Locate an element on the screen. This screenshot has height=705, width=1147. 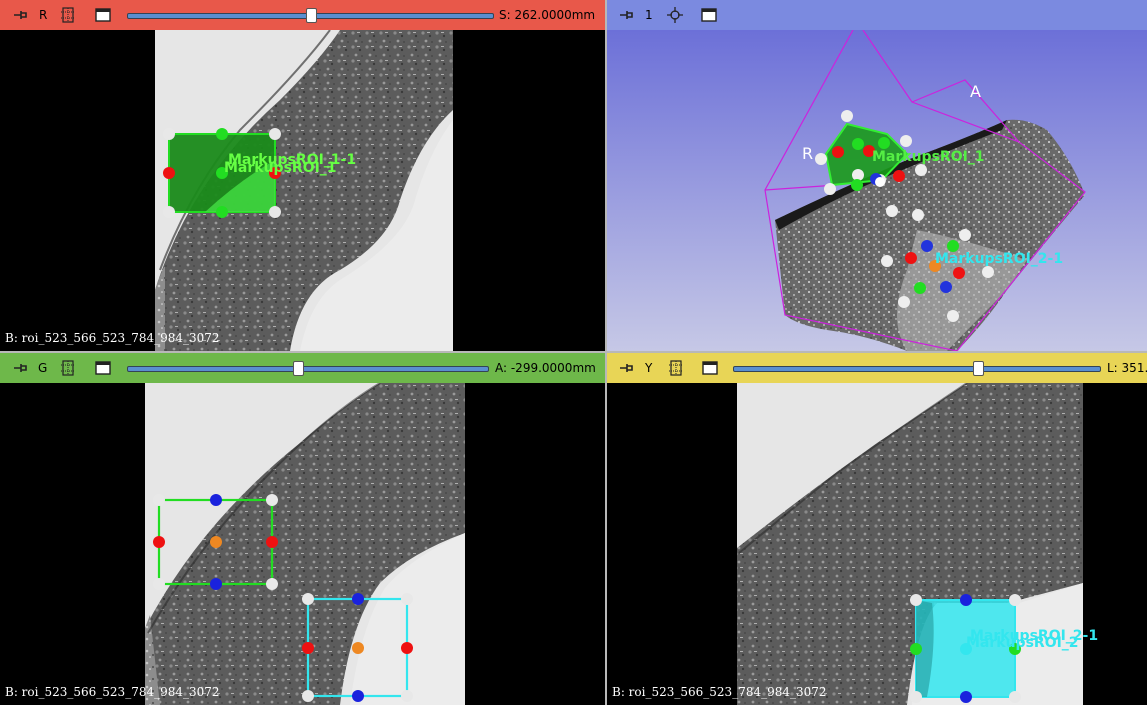
axis-label-a: A is located at coordinates (975, 91).